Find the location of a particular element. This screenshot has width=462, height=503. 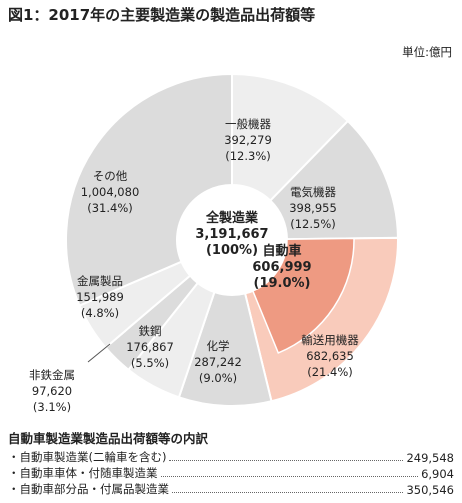

cell: ・自動車車体・付随車製造業 is located at coordinates (83, 473).